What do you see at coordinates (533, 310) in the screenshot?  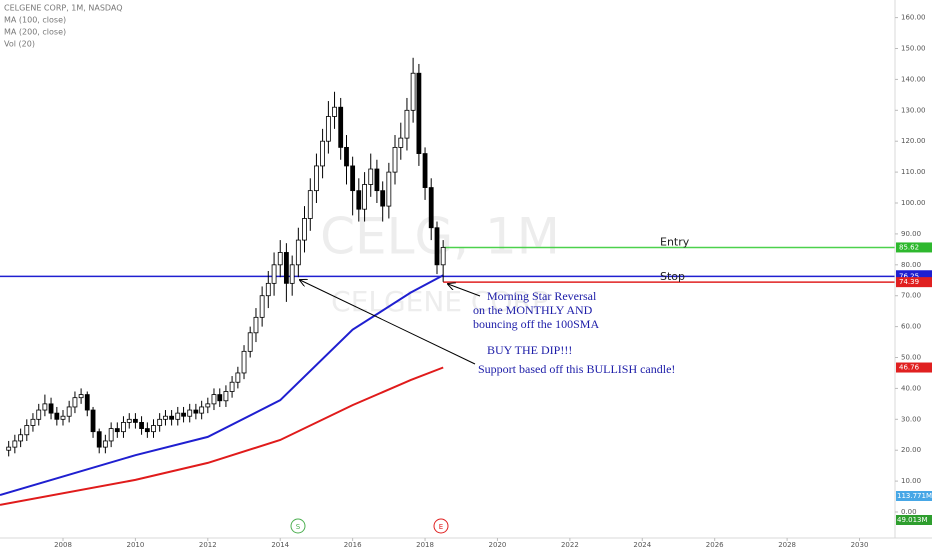 I see `annotation: on the MONTHLY AND` at bounding box center [533, 310].